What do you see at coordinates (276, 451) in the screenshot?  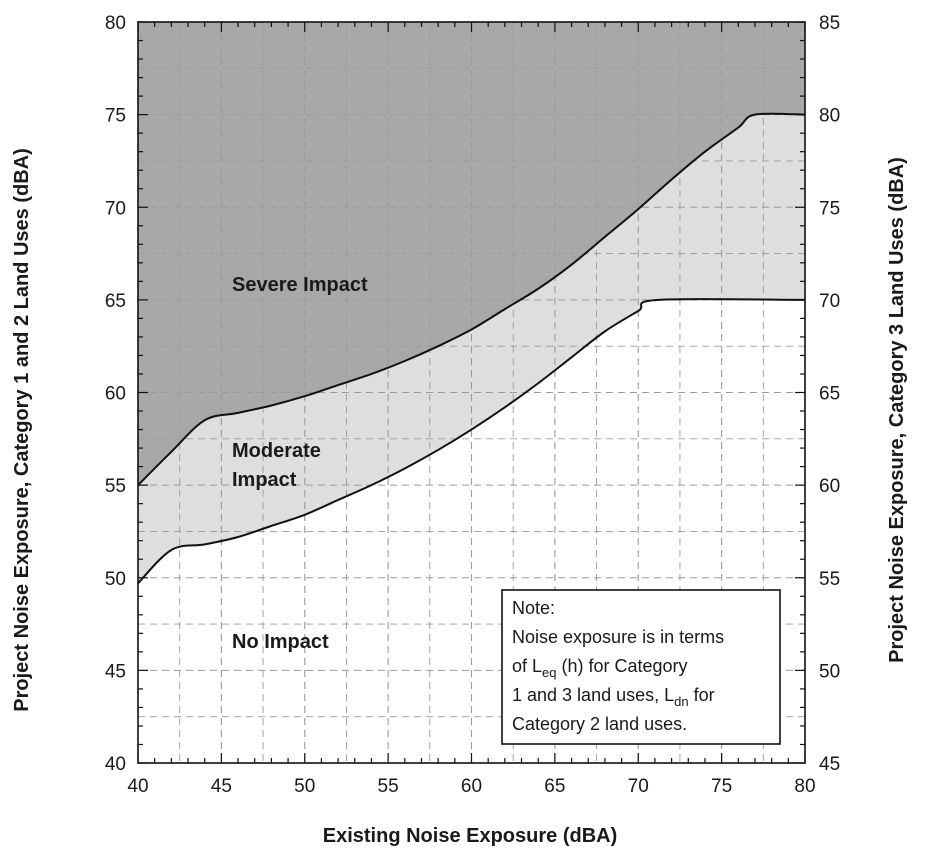 I see `moderate-impact-label-line1: Moderate` at bounding box center [276, 451].